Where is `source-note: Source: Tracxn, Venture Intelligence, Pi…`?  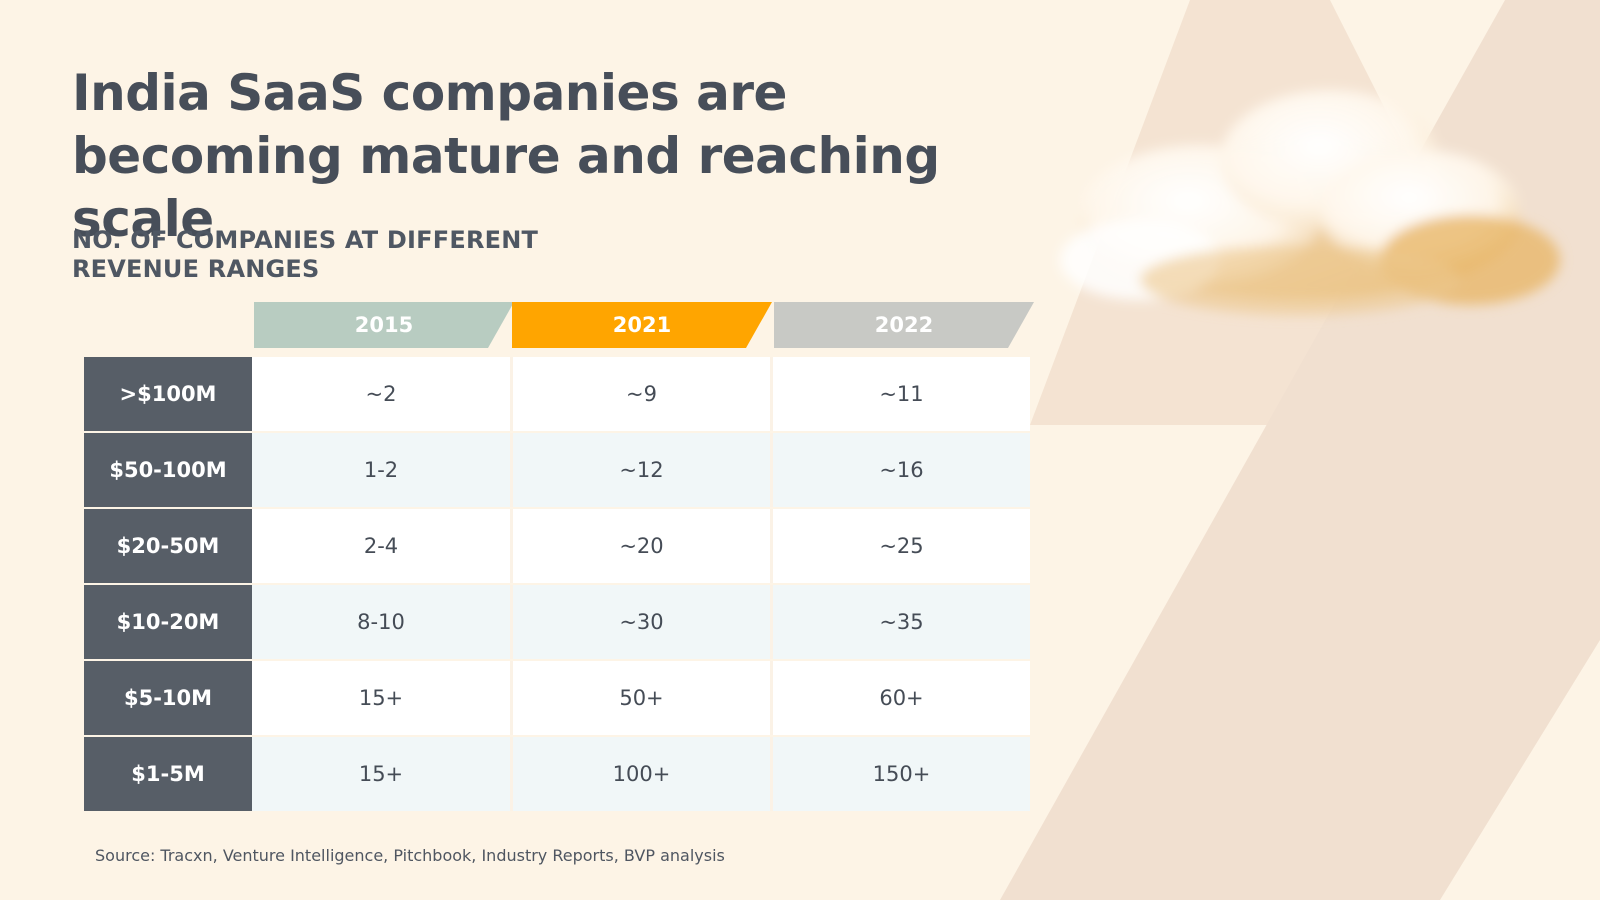 source-note: Source: Tracxn, Venture Intelligence, Pi… is located at coordinates (410, 855).